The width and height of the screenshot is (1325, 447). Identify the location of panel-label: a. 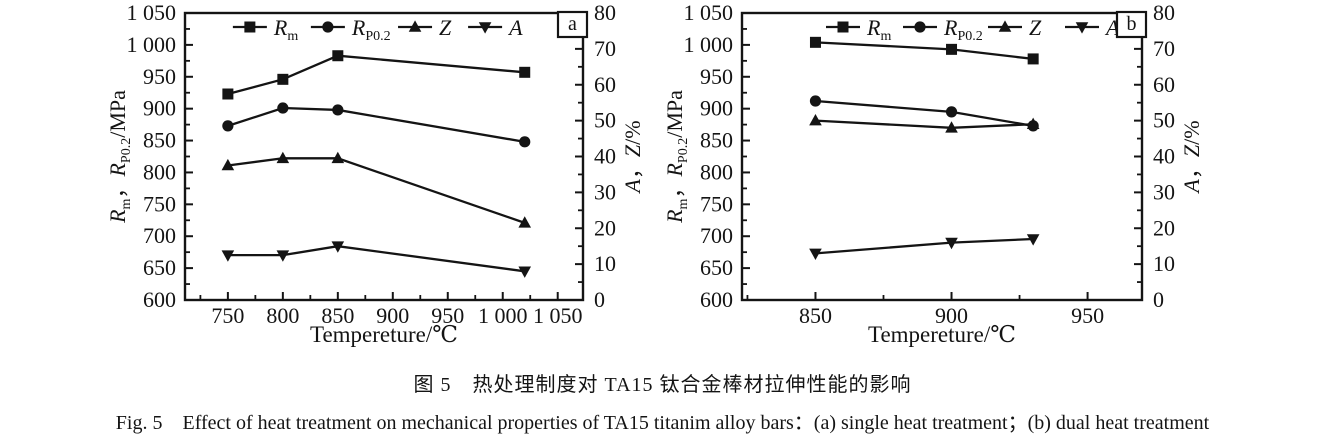
(572, 24).